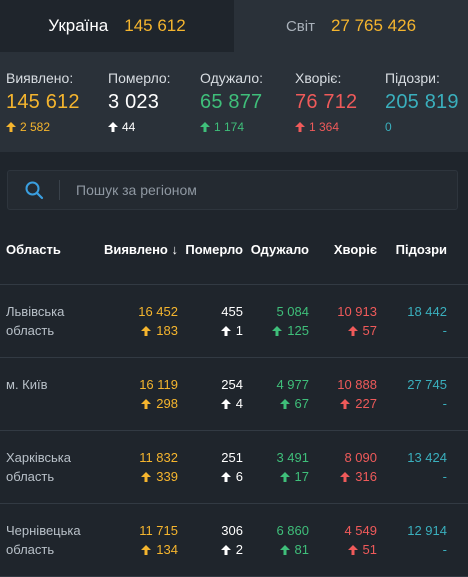 The image size is (468, 577). Describe the element at coordinates (292, 457) in the screenshot. I see `row-recovered-value: 3 491` at that location.